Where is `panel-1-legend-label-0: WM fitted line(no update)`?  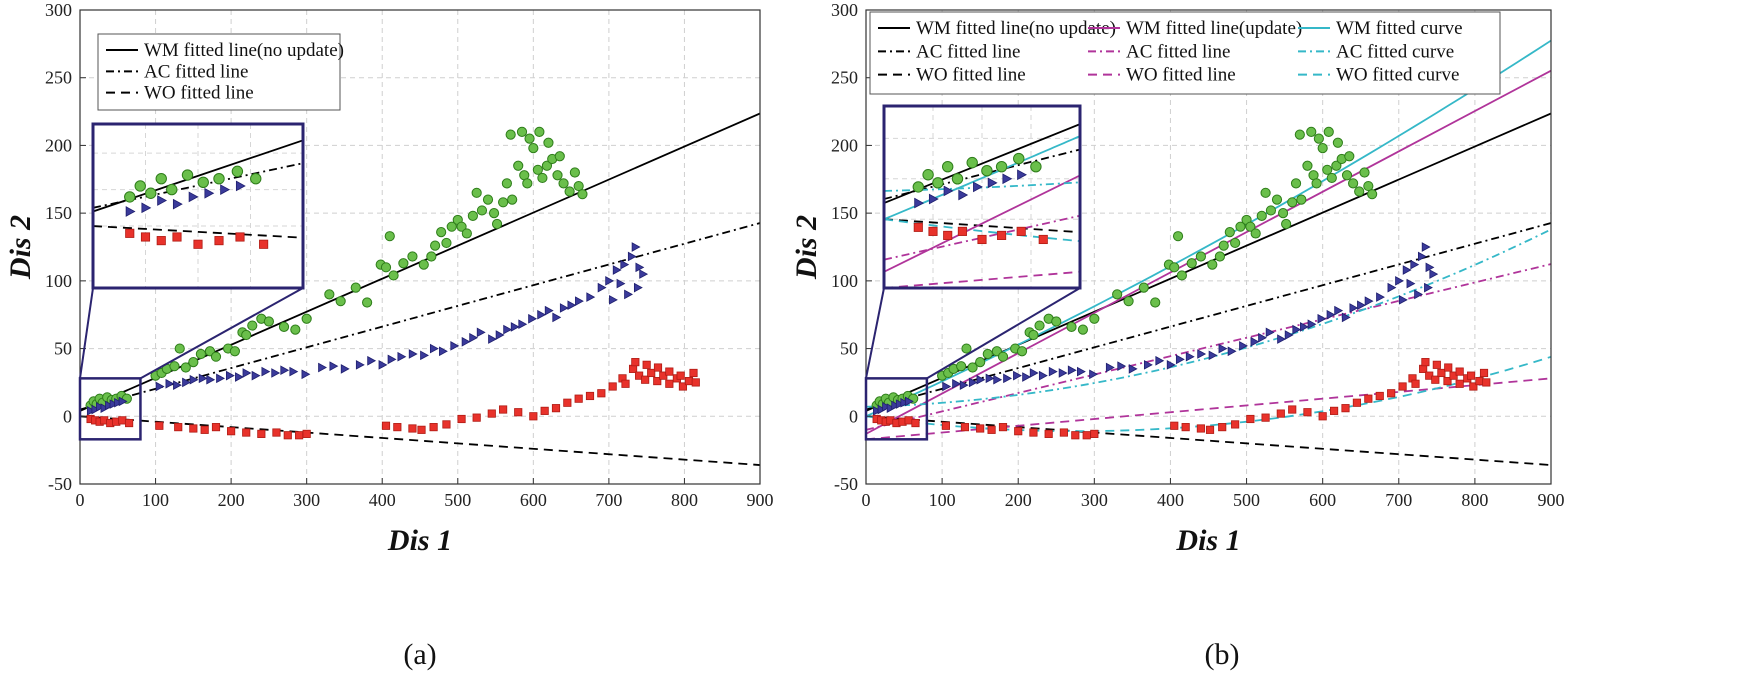 panel-1-legend-label-0: WM fitted line(no update) is located at coordinates (1016, 28).